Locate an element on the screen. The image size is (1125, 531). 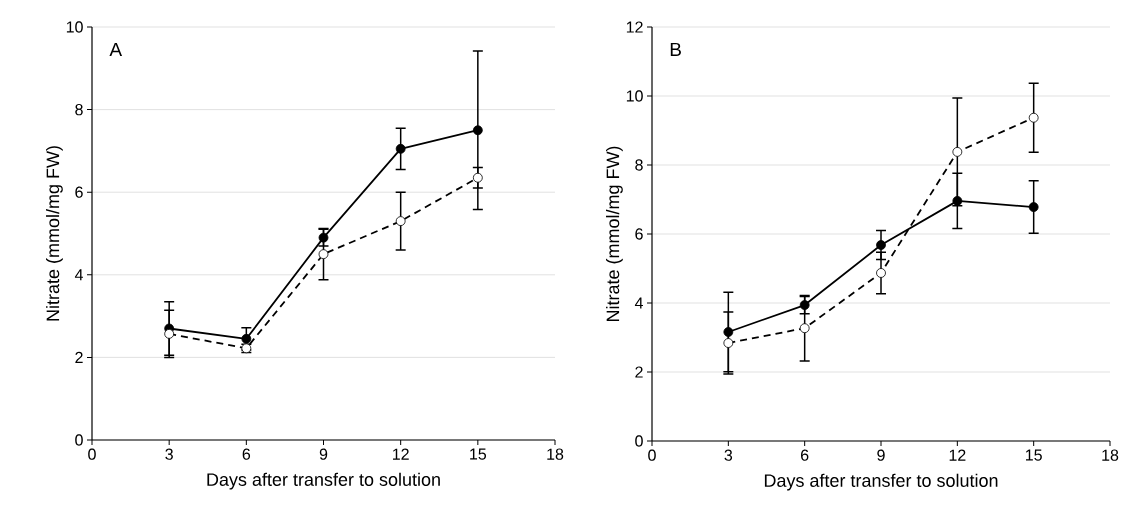
y-tick-label: 12 is located at coordinates (634, 27).